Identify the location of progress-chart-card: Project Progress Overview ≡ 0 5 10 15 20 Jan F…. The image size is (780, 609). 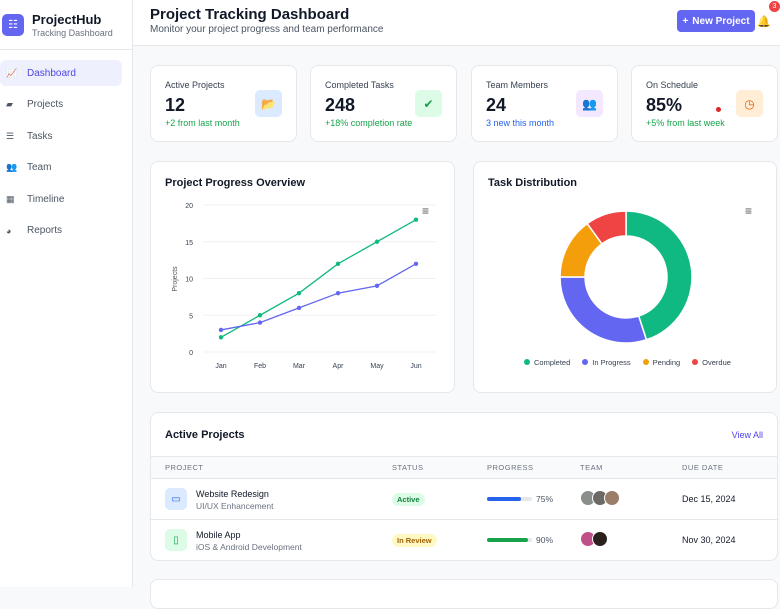
(302, 277).